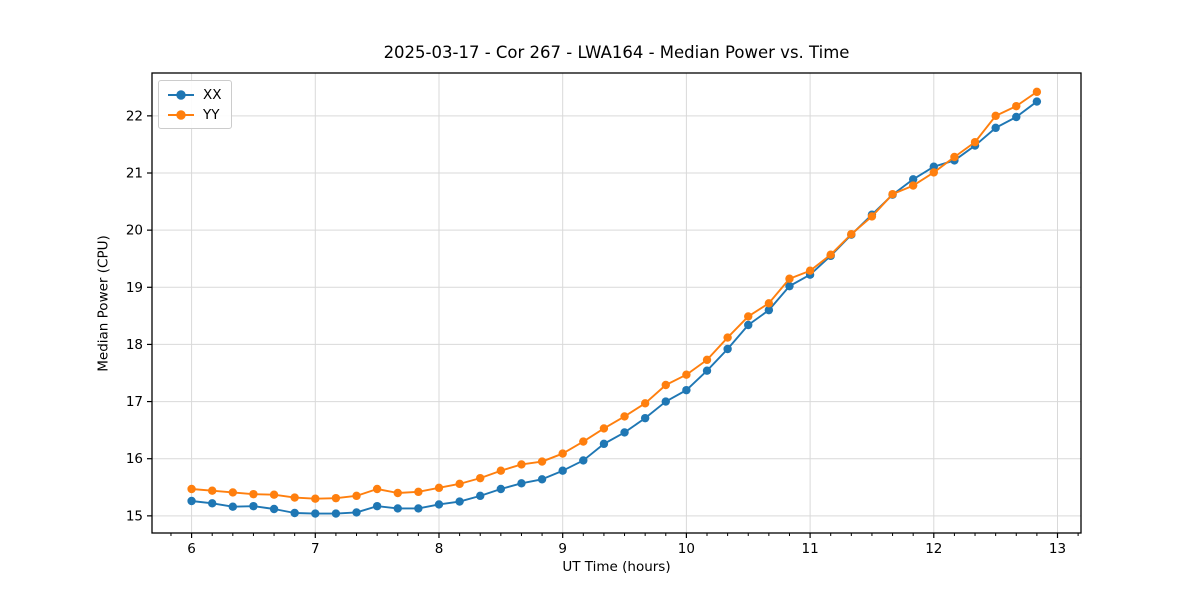 The height and width of the screenshot is (600, 1200). What do you see at coordinates (1057, 549) in the screenshot?
I see `x-tick-label: 13` at bounding box center [1057, 549].